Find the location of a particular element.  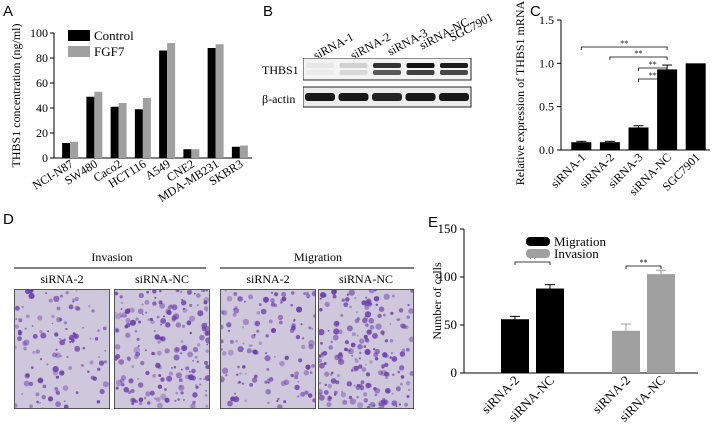

y-axis-label: Number of cells is located at coordinates (437, 301).